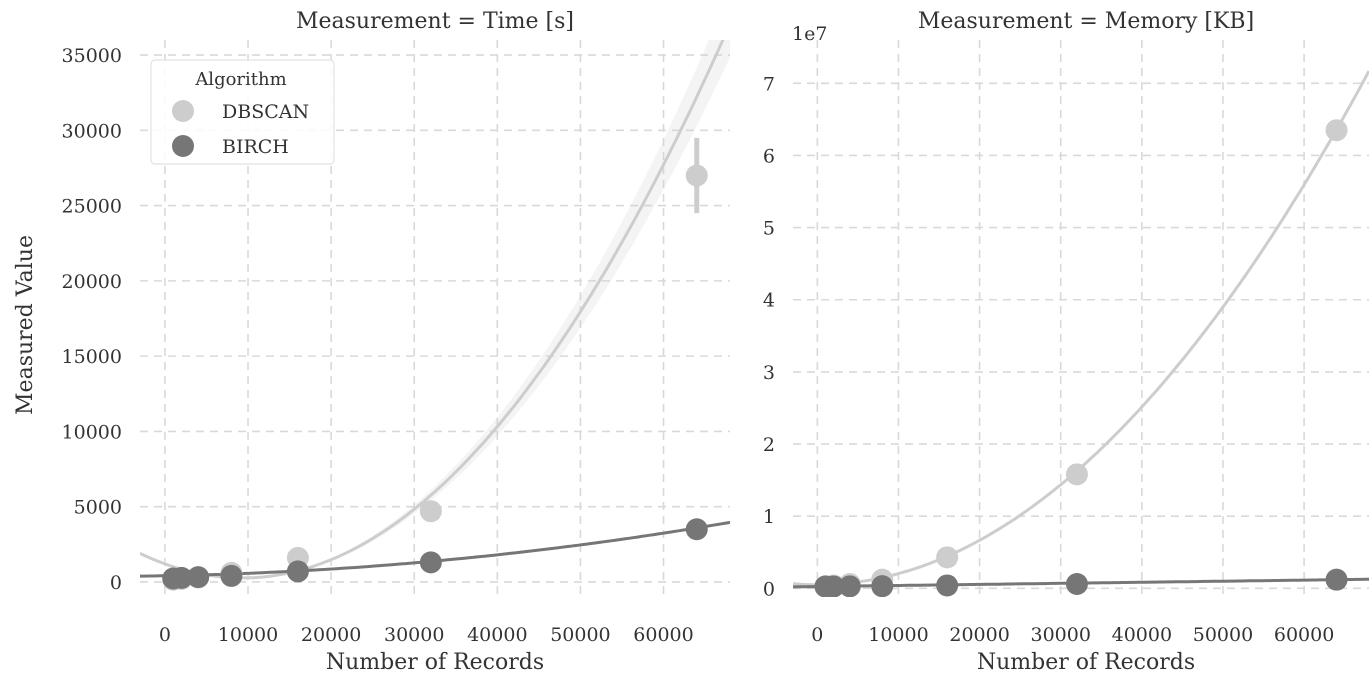 Image resolution: width=1369 pixels, height=675 pixels. What do you see at coordinates (165, 635) in the screenshot?
I see `time-x-tick-label: 0` at bounding box center [165, 635].